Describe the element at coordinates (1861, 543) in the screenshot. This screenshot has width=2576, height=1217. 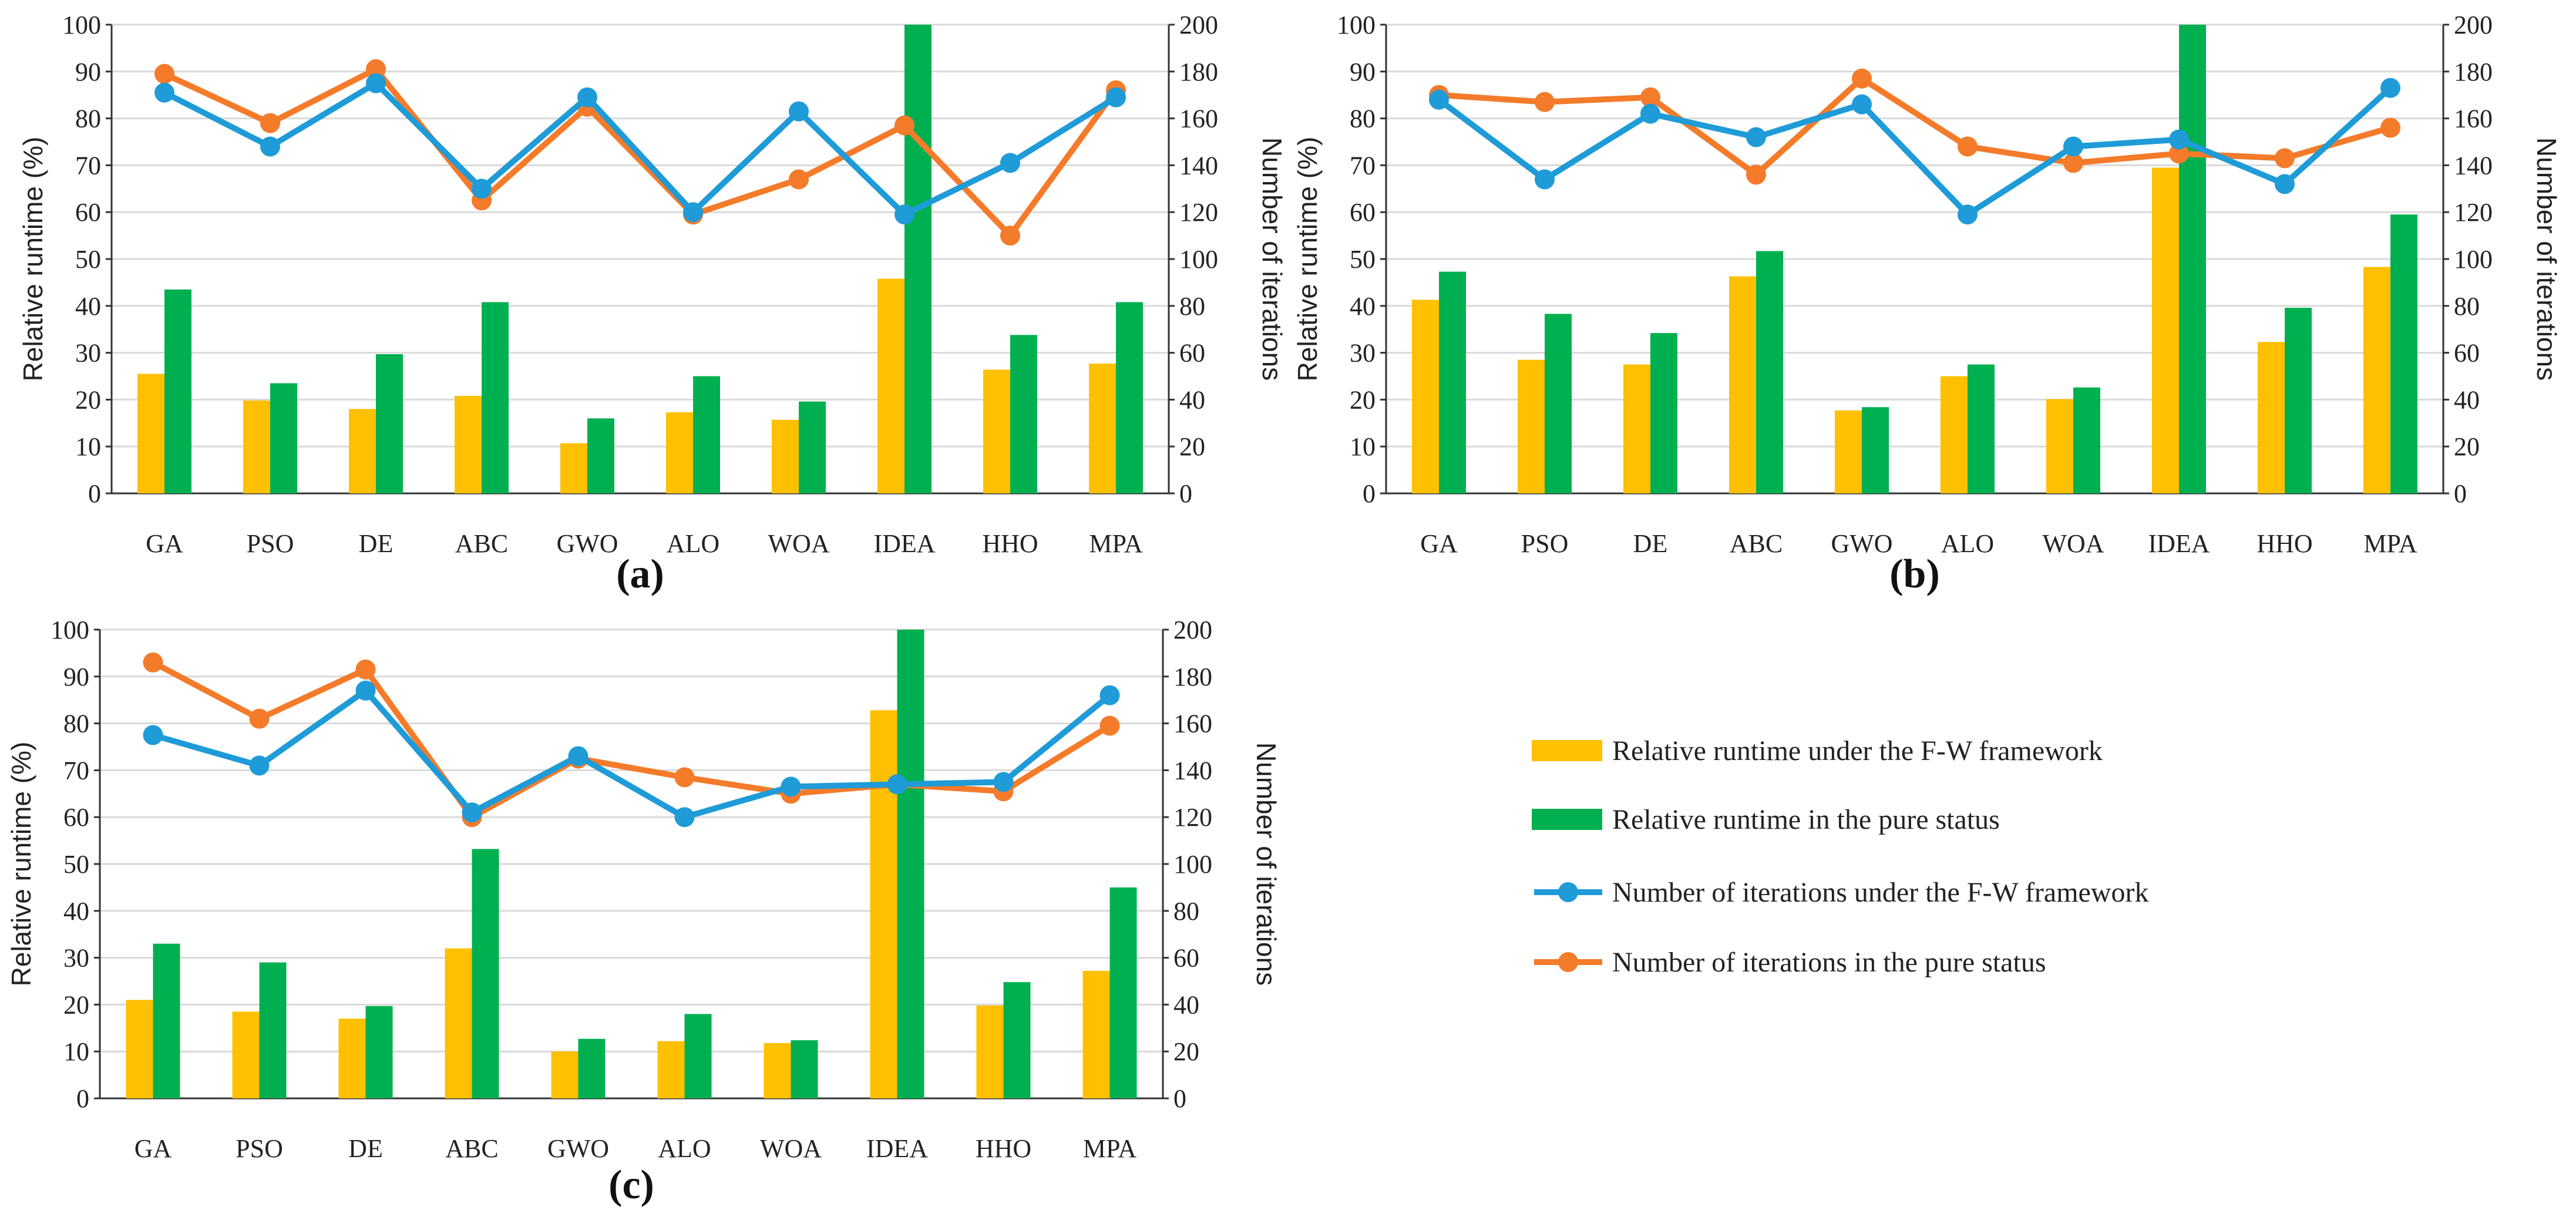
I see `x-tick-label: GWO` at that location.